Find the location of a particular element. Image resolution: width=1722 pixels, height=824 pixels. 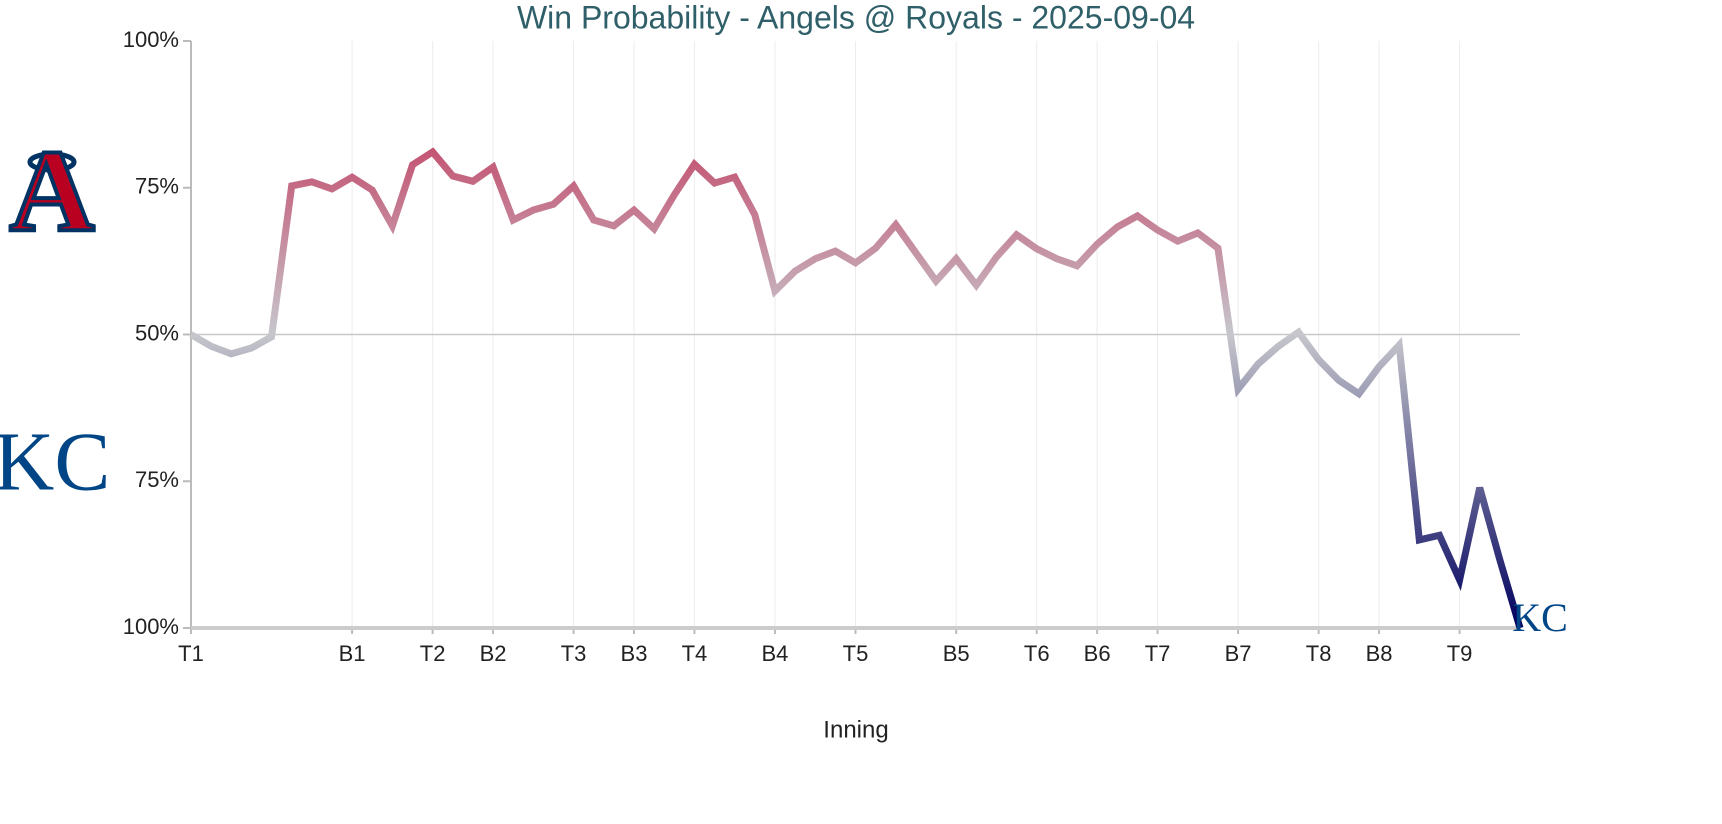

x-tick-label: T6 is located at coordinates (1037, 653).